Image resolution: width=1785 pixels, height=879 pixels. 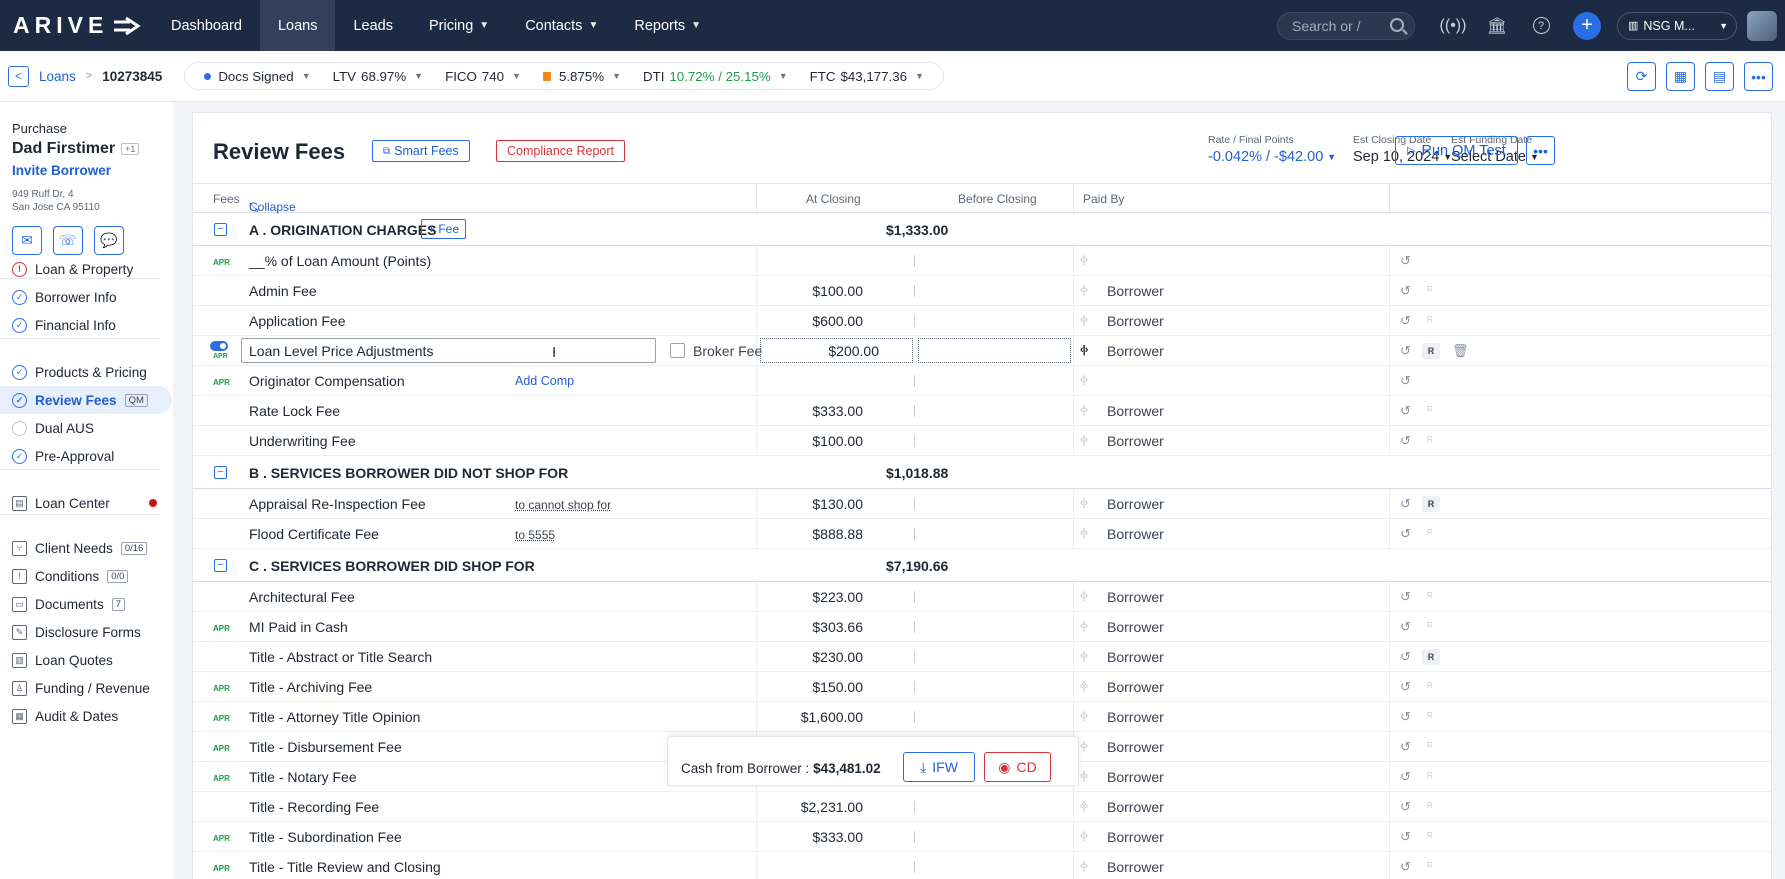 What do you see at coordinates (83, 25) in the screenshot?
I see `arive-logo: ARIVE` at bounding box center [83, 25].